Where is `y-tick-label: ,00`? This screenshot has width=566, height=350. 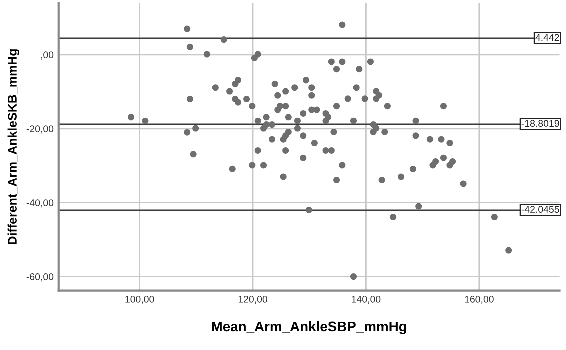 y-tick-label: ,00 is located at coordinates (47, 56).